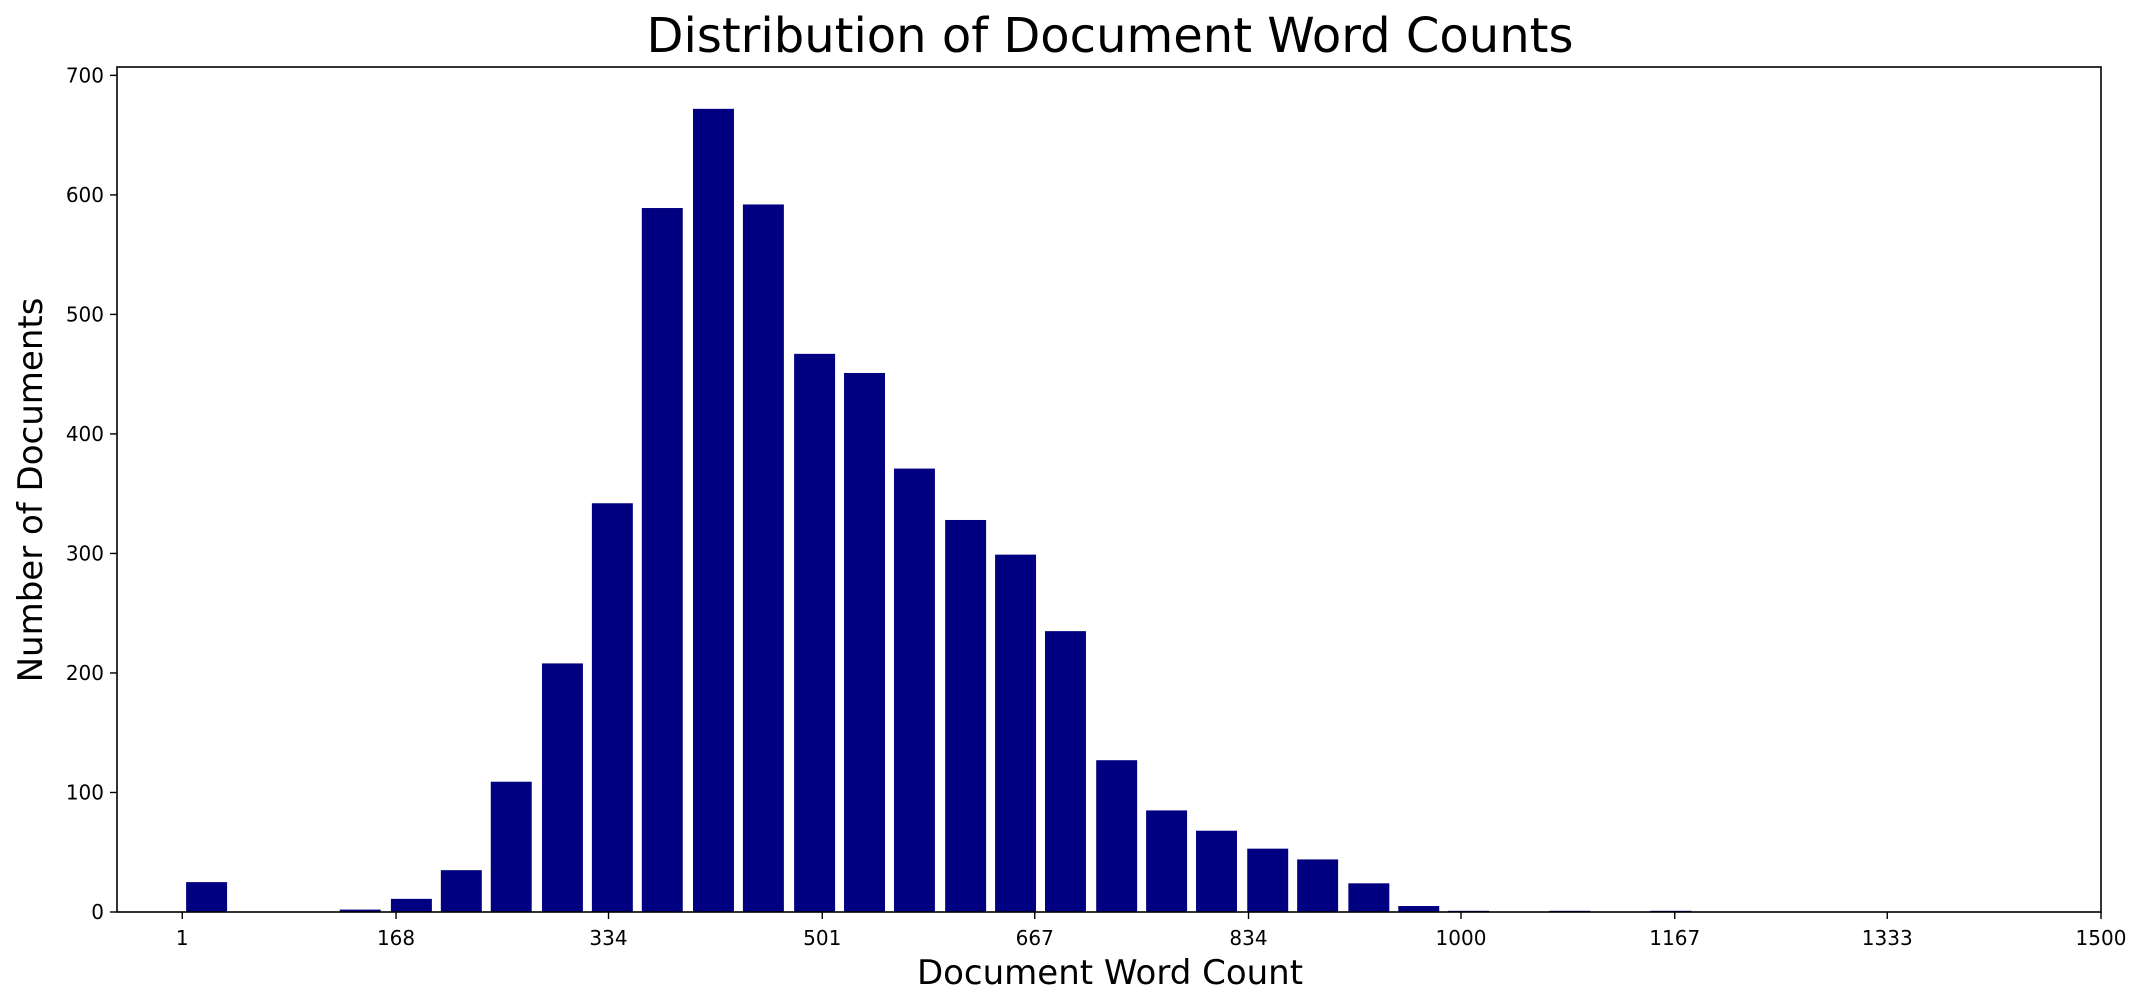 The height and width of the screenshot is (1007, 2145). What do you see at coordinates (1151, 931) in the screenshot?
I see `x-axis: 1 168 334 501 667 834 1000 1167 1333 1500` at bounding box center [1151, 931].